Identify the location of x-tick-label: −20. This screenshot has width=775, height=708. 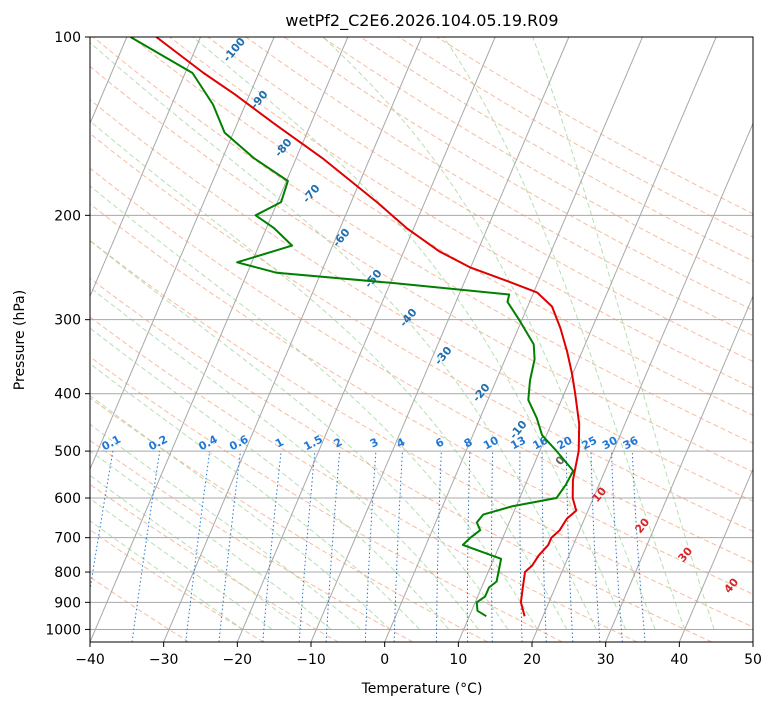
(238, 660).